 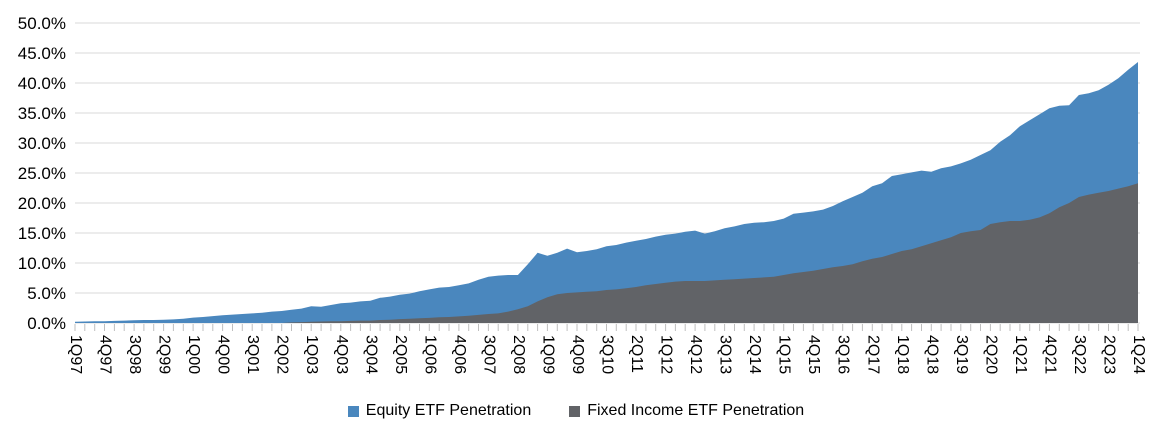 I want to click on x-axis-tick-label: 1Q09, so click(x=547, y=354).